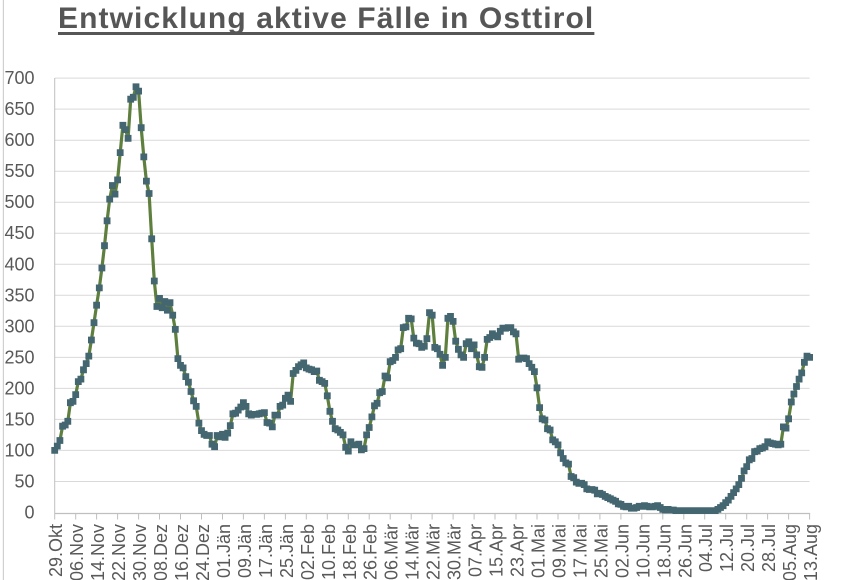  What do you see at coordinates (19, 419) in the screenshot?
I see `svg-text: 150` at bounding box center [19, 419].